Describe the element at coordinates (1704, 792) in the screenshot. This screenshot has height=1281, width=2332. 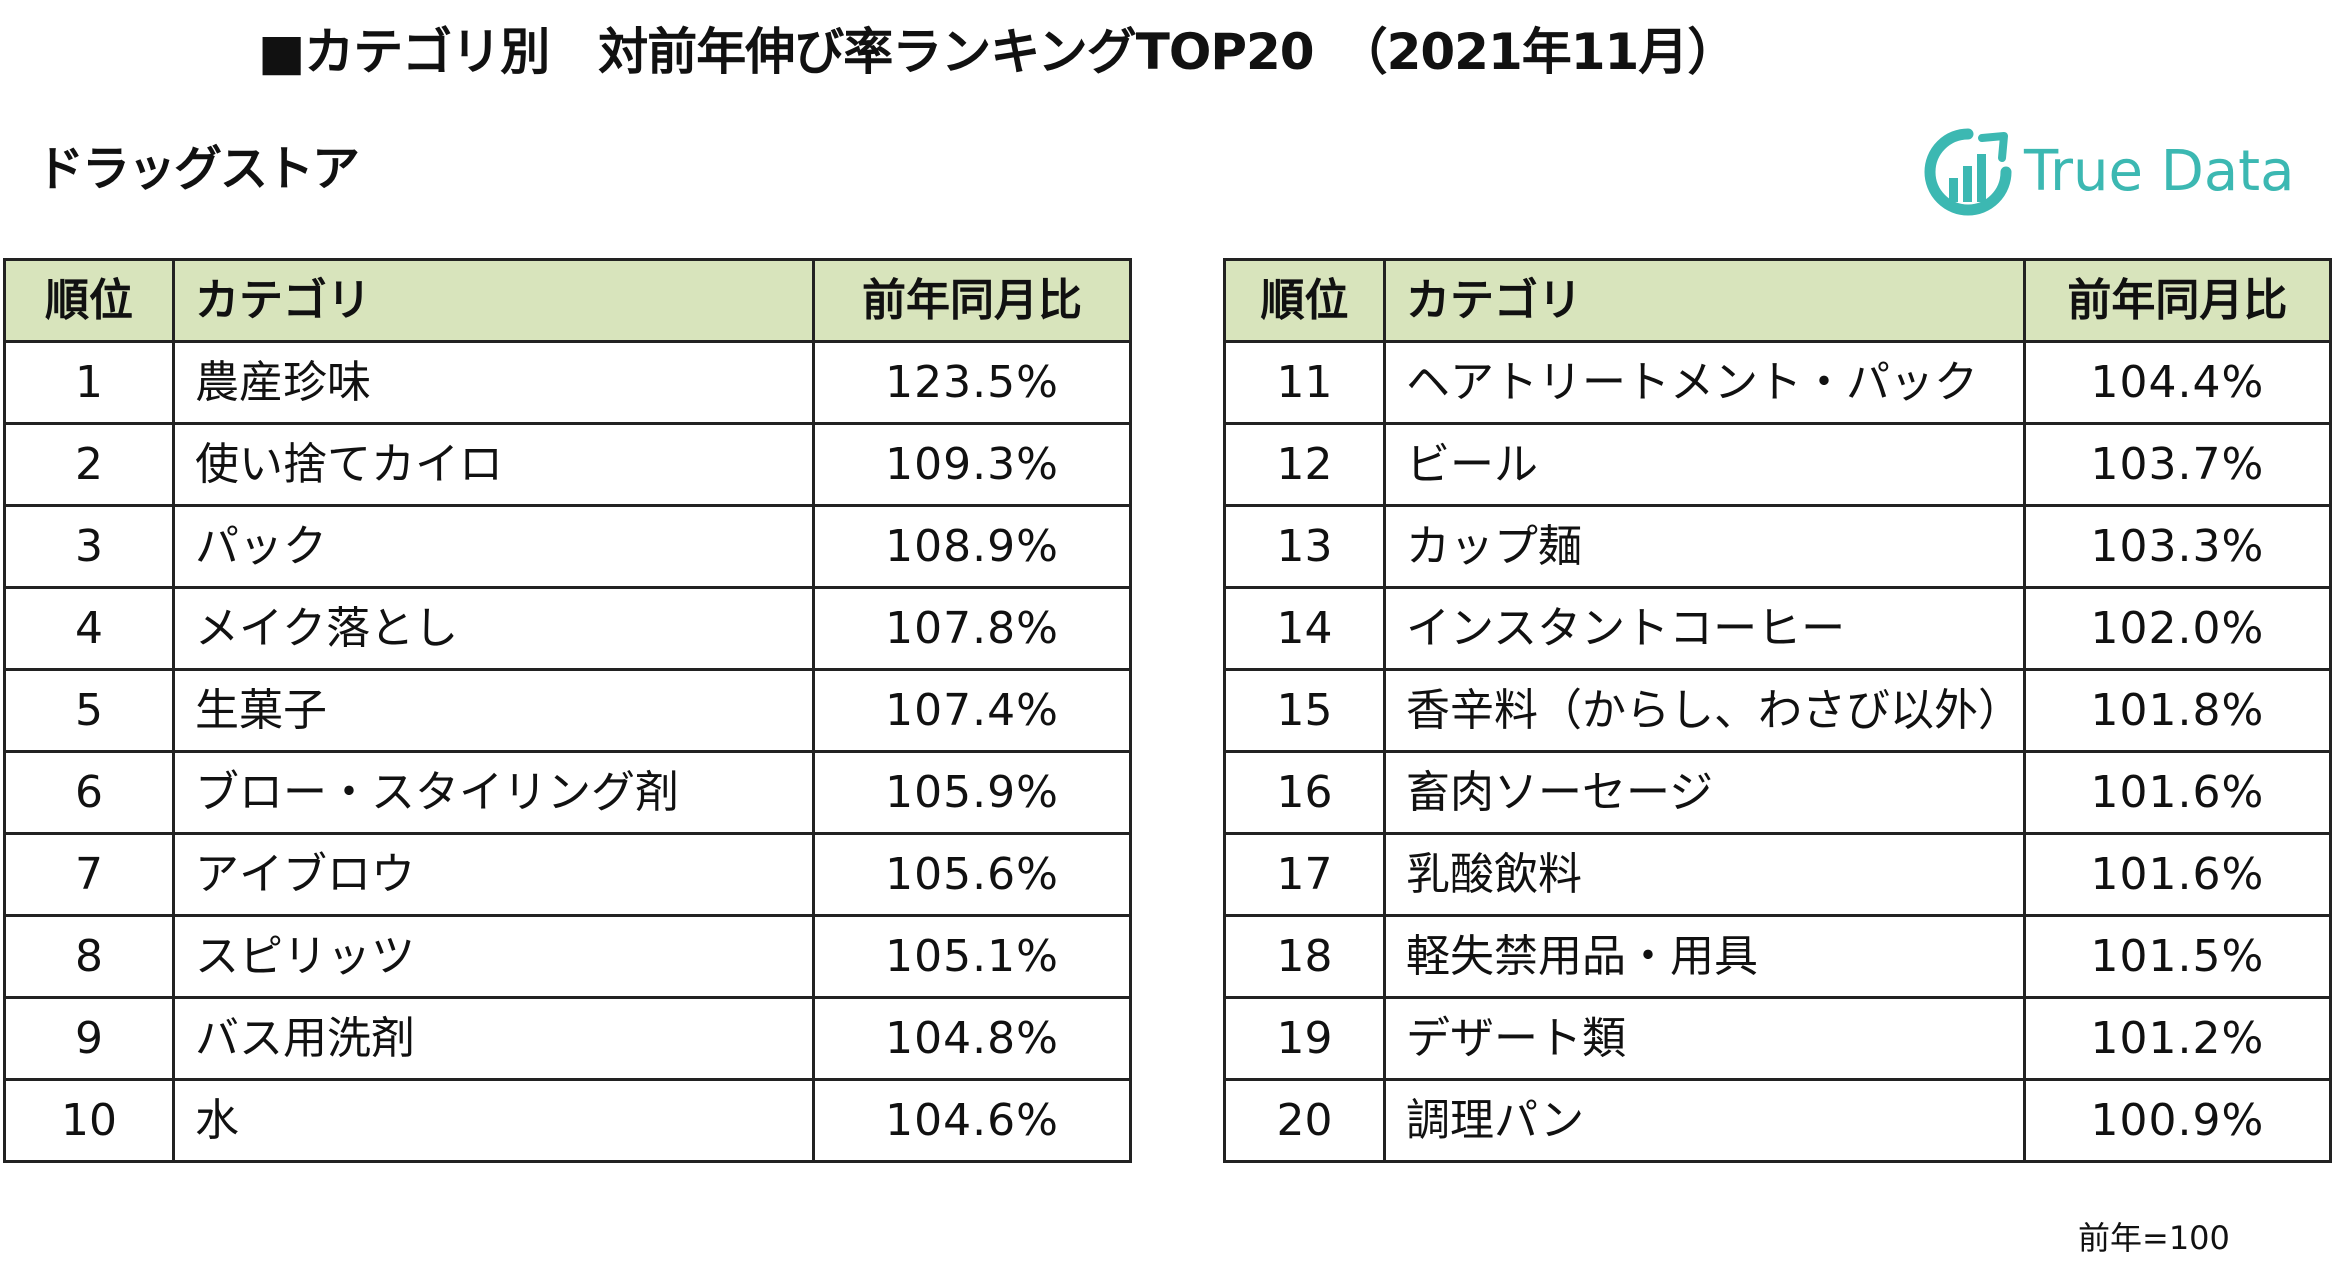
I see `category-cell: 畜肉ソーセージ` at that location.